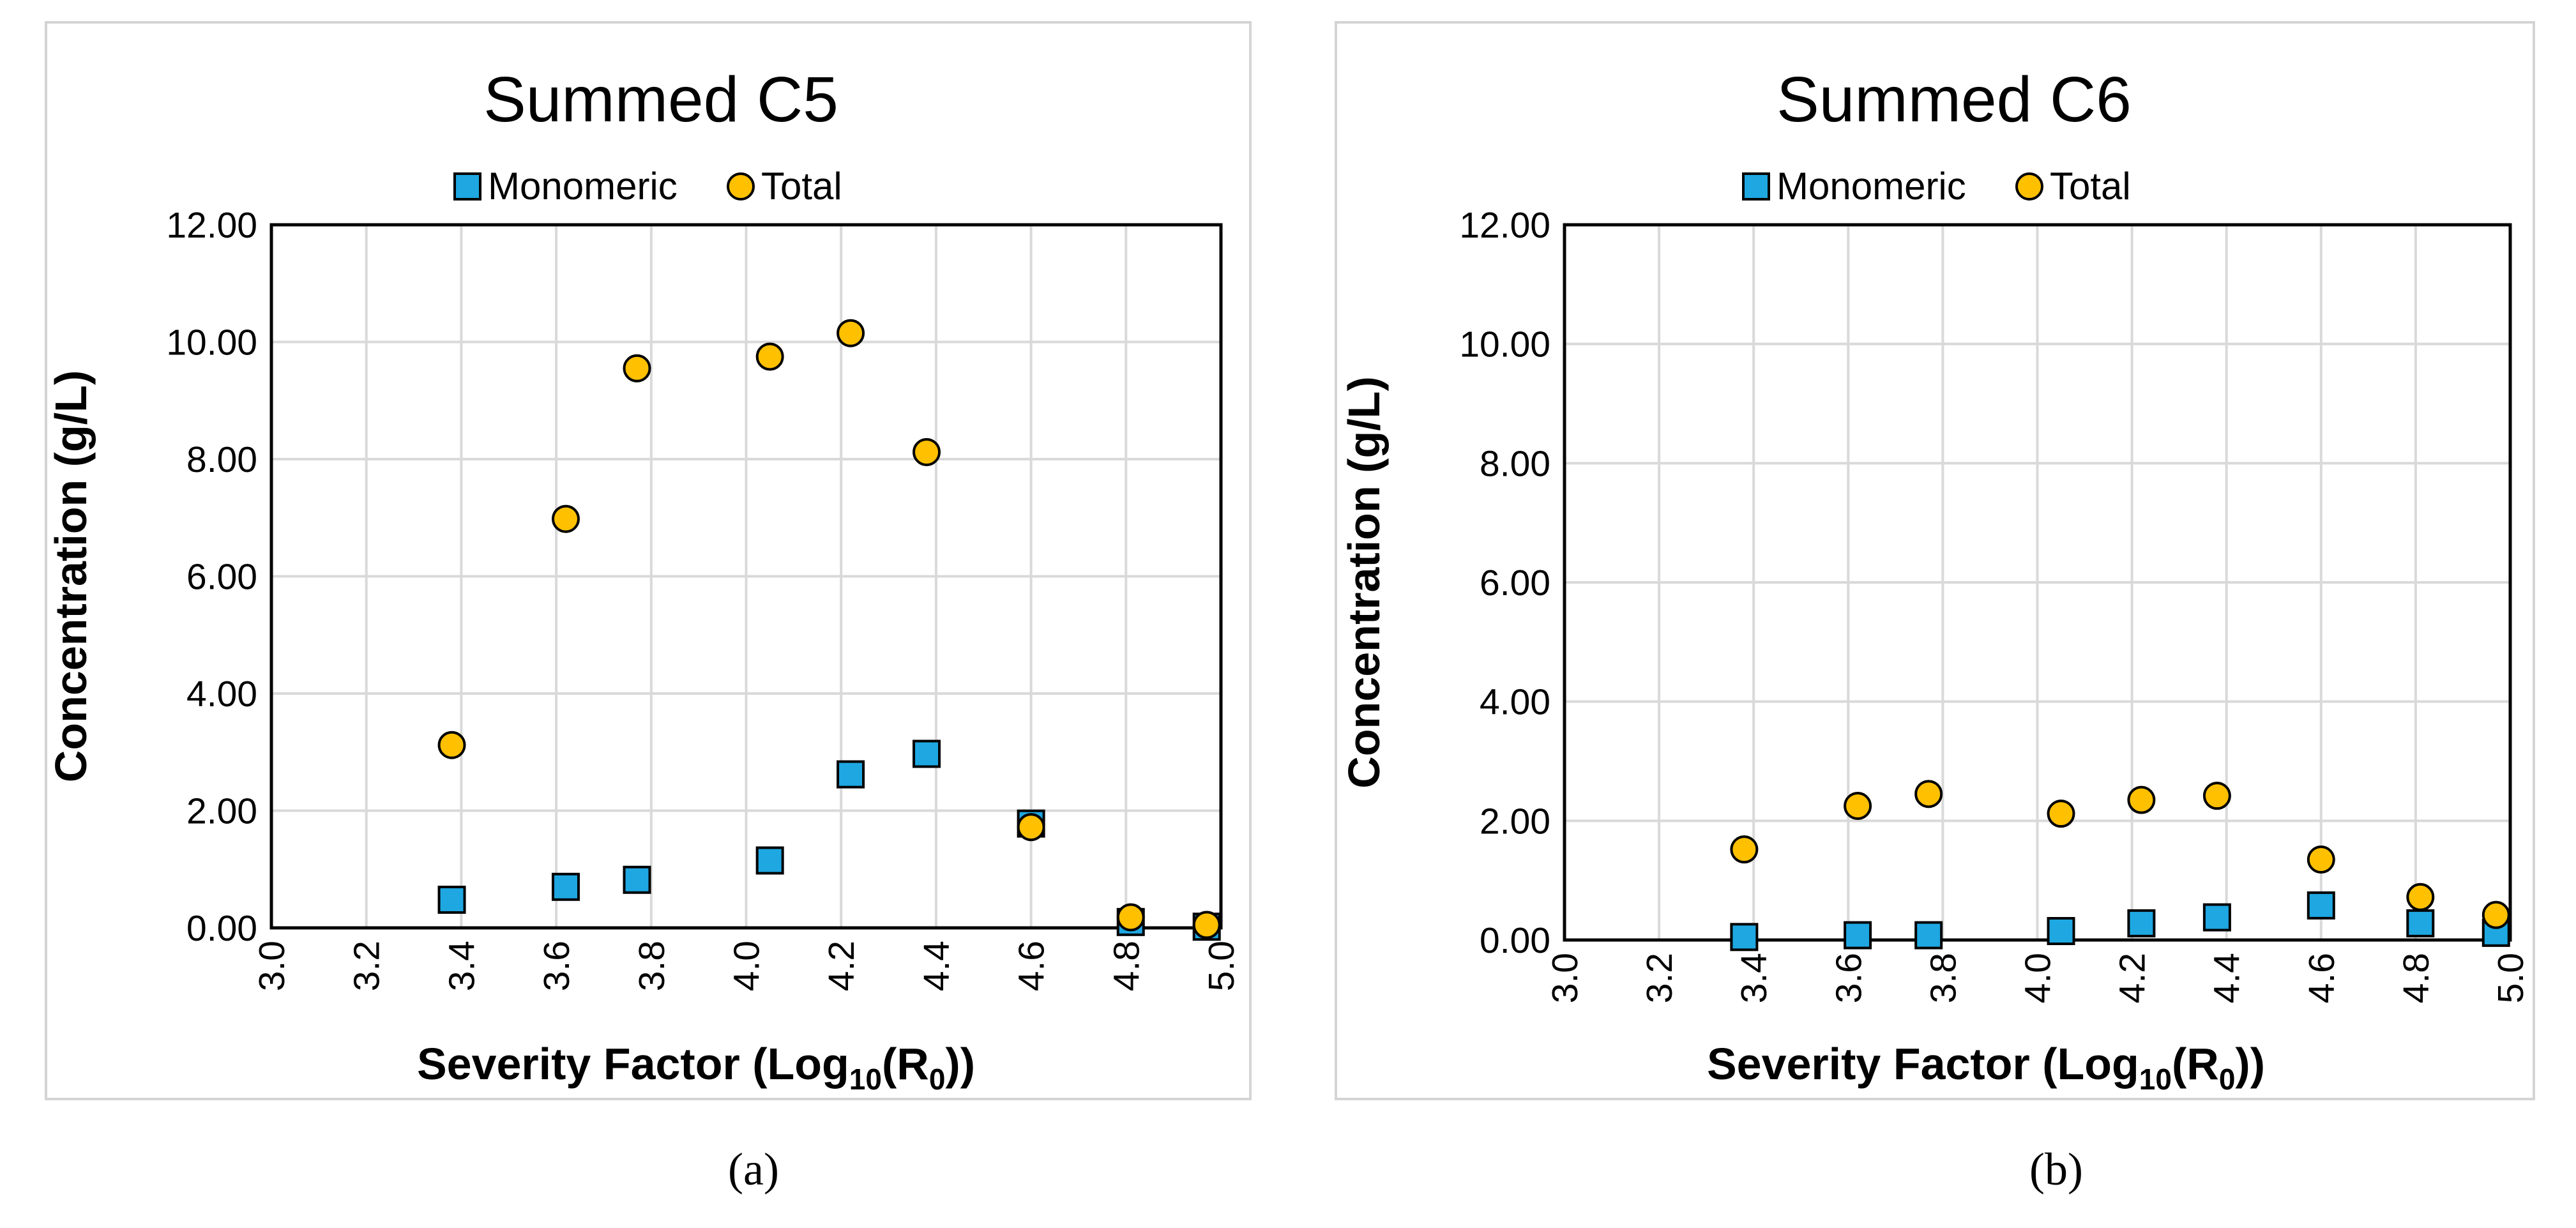 The width and height of the screenshot is (2576, 1228). Describe the element at coordinates (754, 1169) in the screenshot. I see `panel-caption-a: (a)` at that location.